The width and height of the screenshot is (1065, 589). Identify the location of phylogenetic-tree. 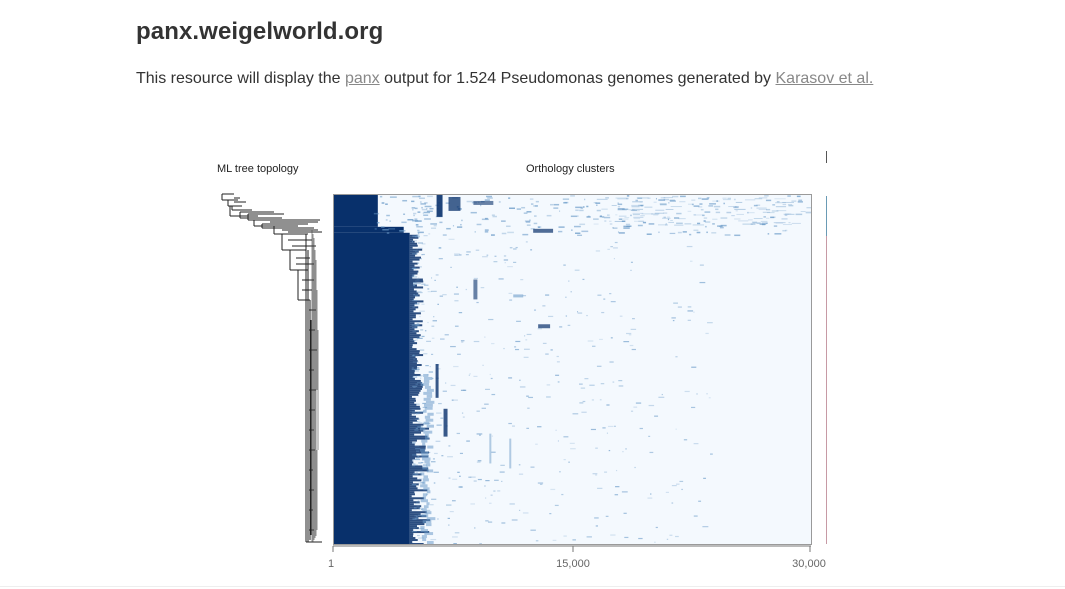
(272, 368).